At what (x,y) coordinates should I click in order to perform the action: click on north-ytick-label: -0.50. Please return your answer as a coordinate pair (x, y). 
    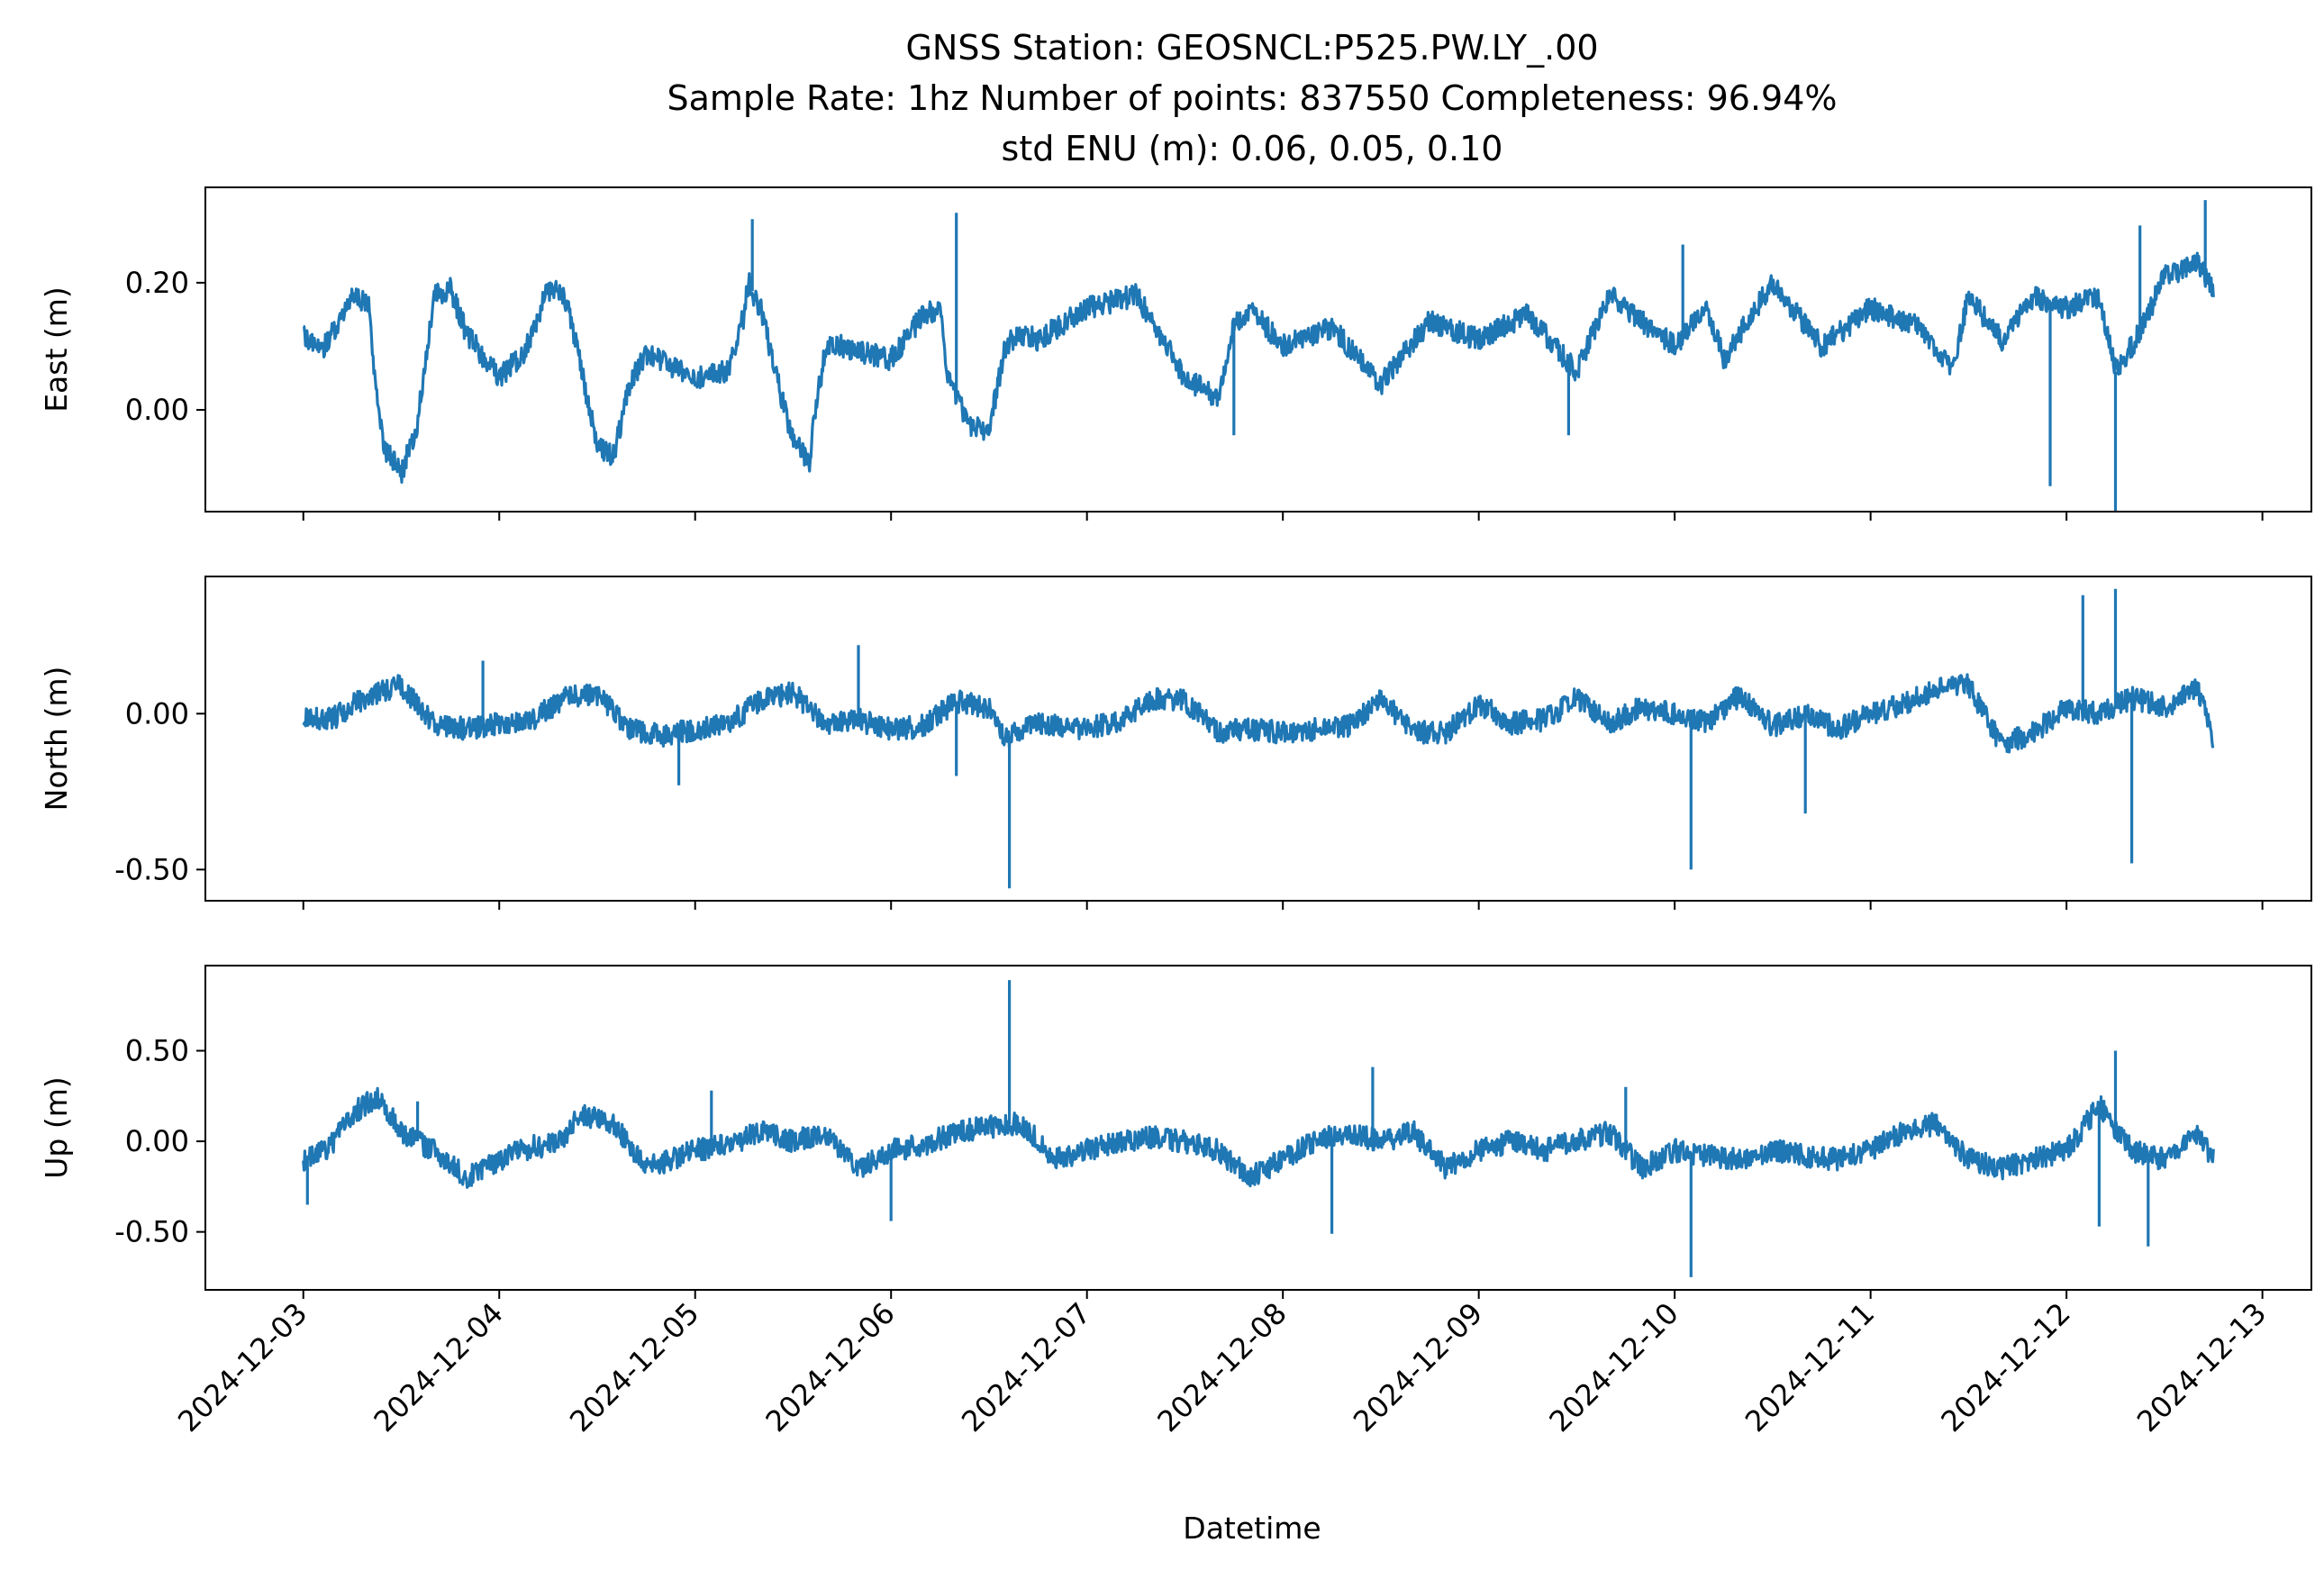
    Looking at the image, I should click on (151, 869).